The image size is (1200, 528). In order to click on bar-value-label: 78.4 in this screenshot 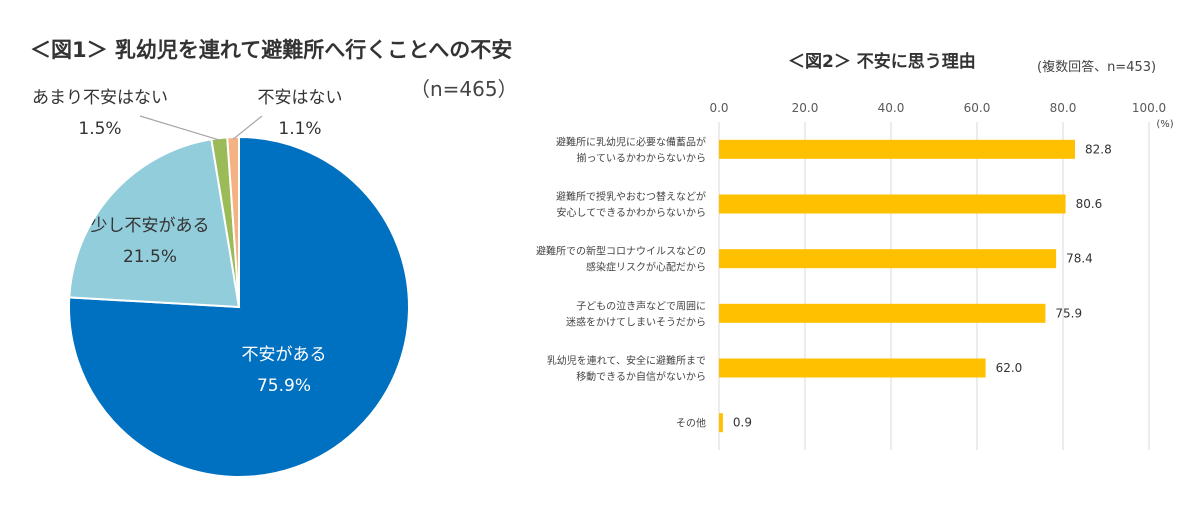, I will do `click(1079, 259)`.